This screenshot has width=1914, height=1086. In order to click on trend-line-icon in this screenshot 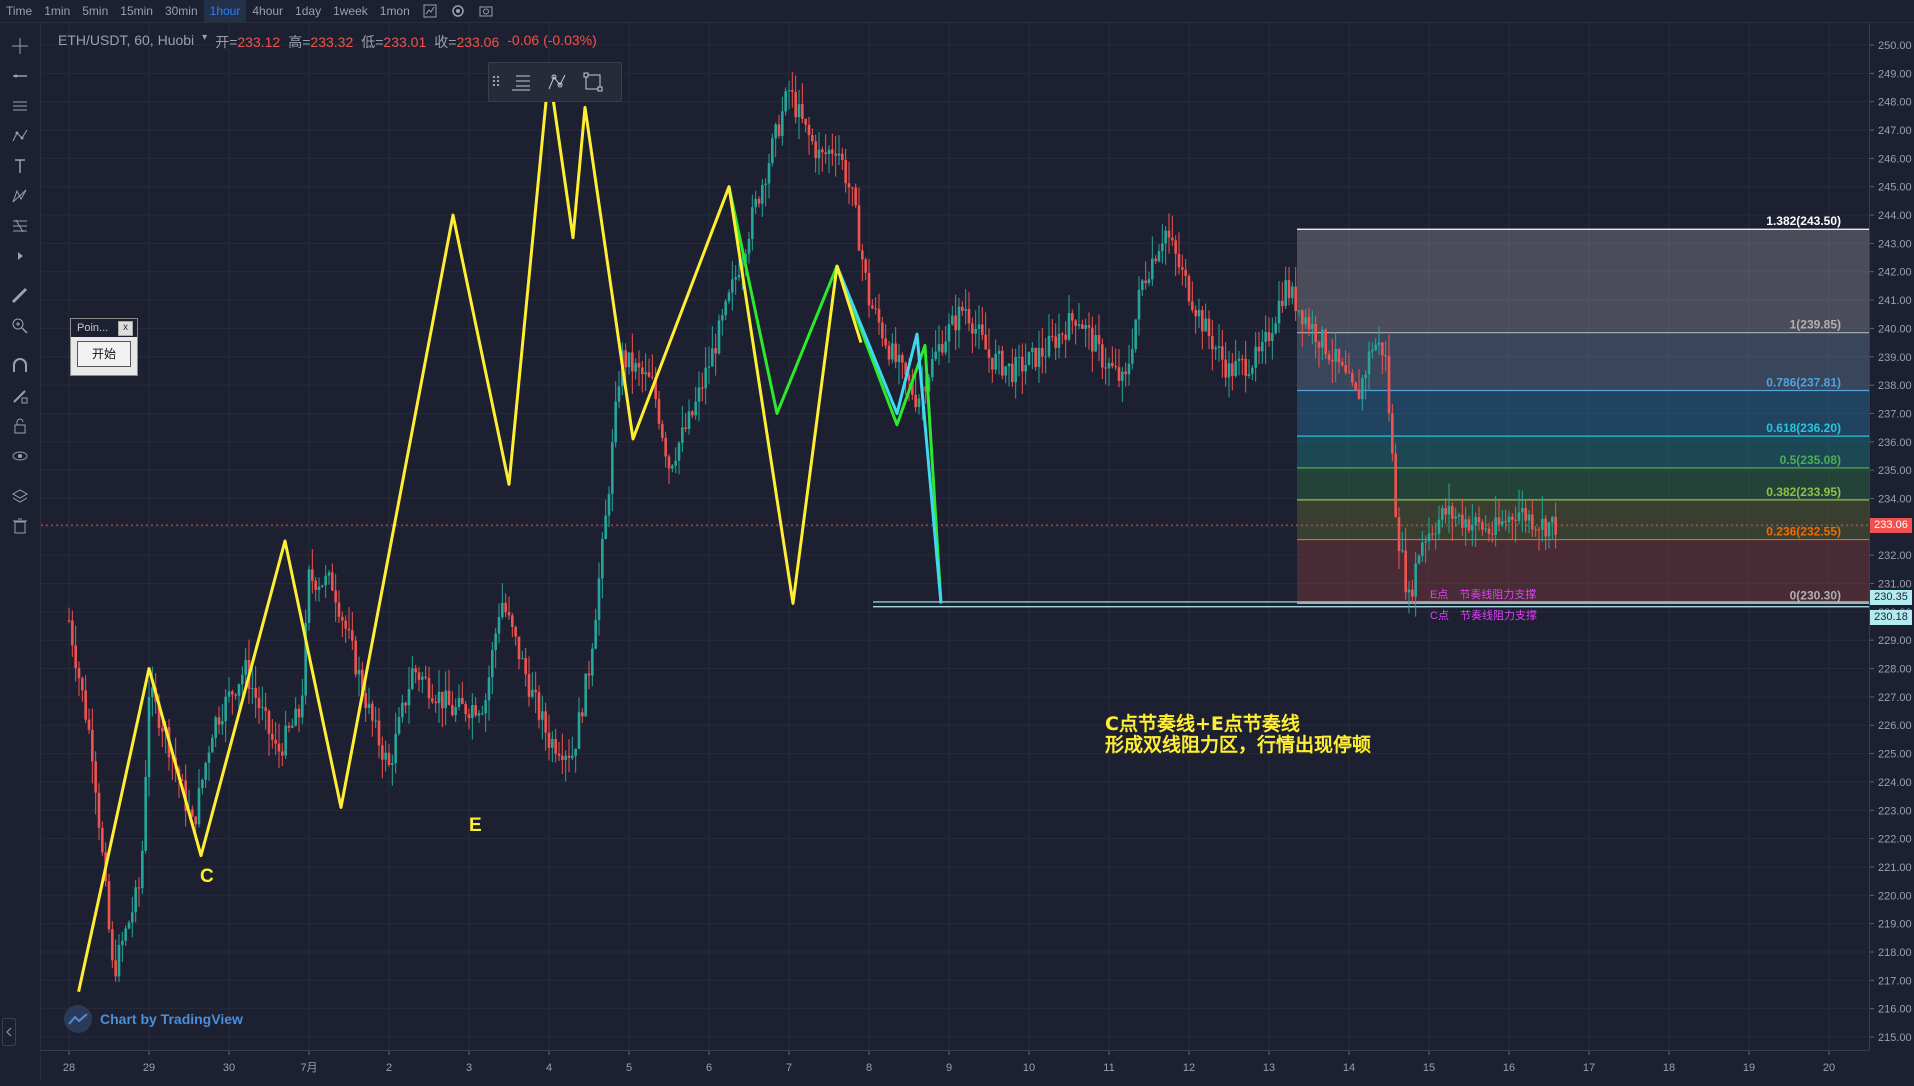, I will do `click(20, 76)`.